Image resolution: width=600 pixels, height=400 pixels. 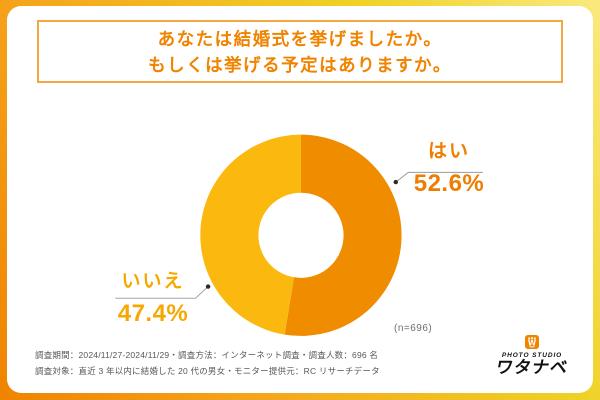 What do you see at coordinates (396, 182) in the screenshot?
I see `connector-dot-yes` at bounding box center [396, 182].